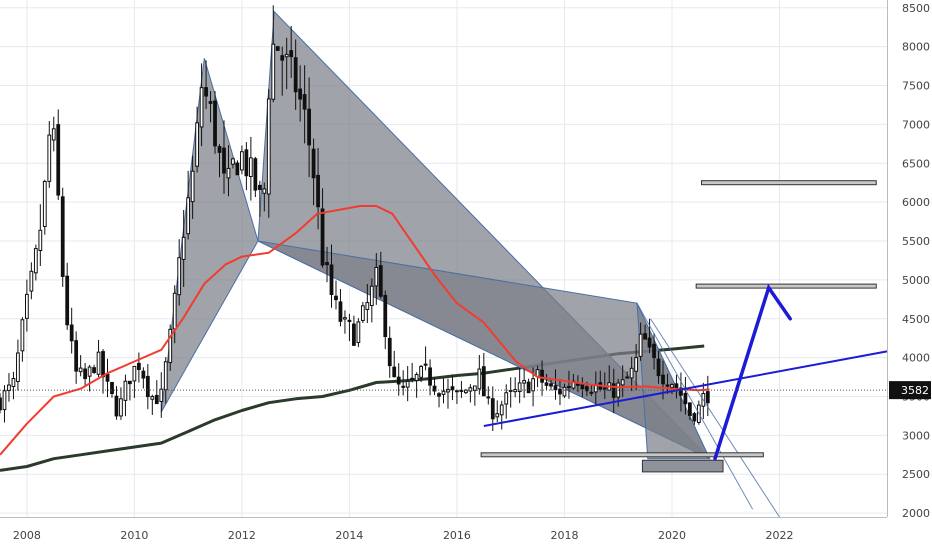 This screenshot has height=550, width=932. What do you see at coordinates (916, 124) in the screenshot?
I see `price-tick-label: 7000` at bounding box center [916, 124].